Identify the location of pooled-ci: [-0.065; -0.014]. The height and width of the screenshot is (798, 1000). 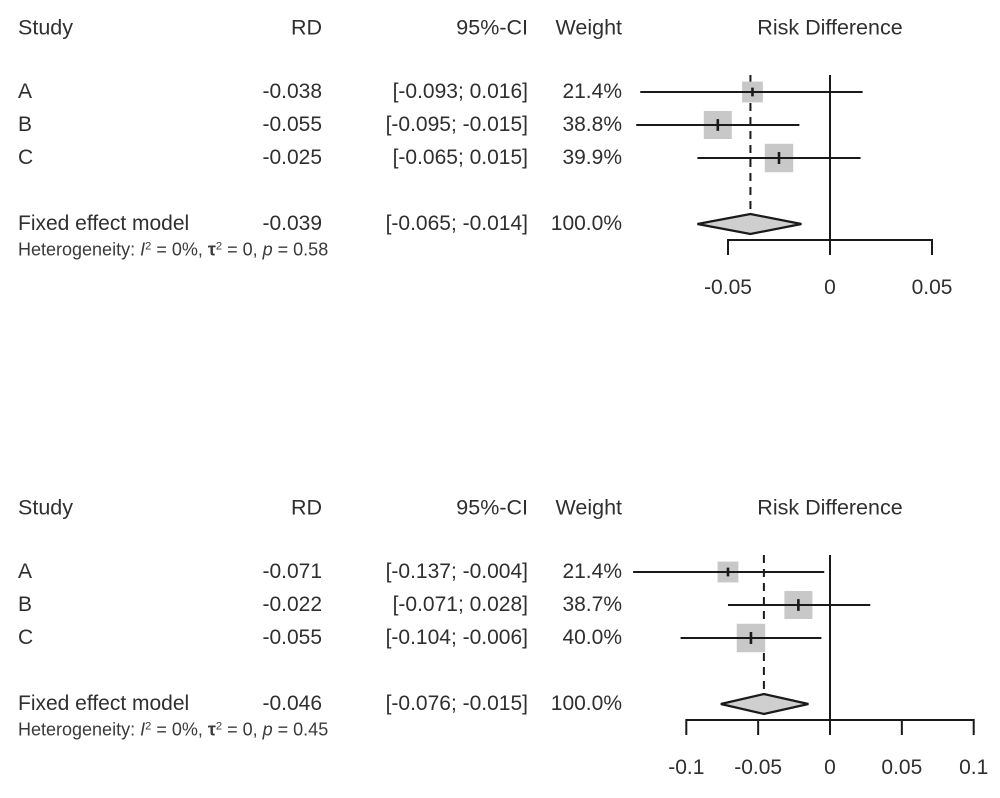
(456, 223).